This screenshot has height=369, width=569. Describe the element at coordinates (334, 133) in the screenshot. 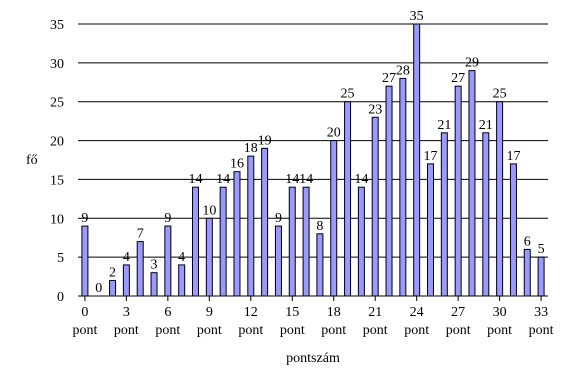

I see `data-label: 20` at that location.